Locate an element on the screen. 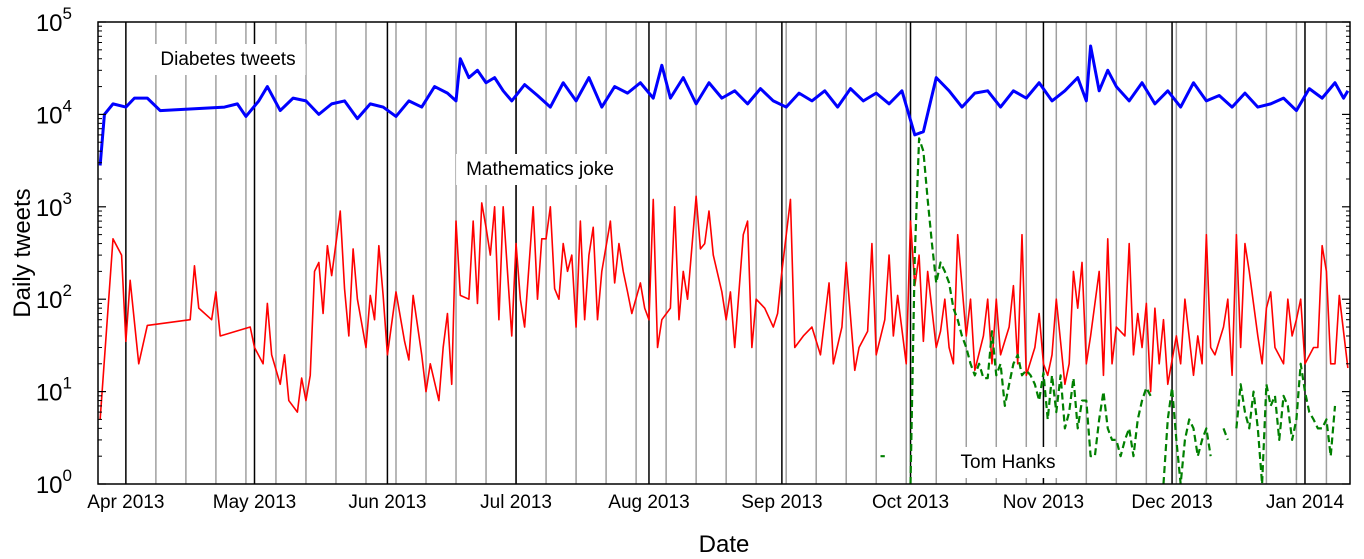 The width and height of the screenshot is (1364, 559). y-tick-label: 10² is located at coordinates (54, 297).